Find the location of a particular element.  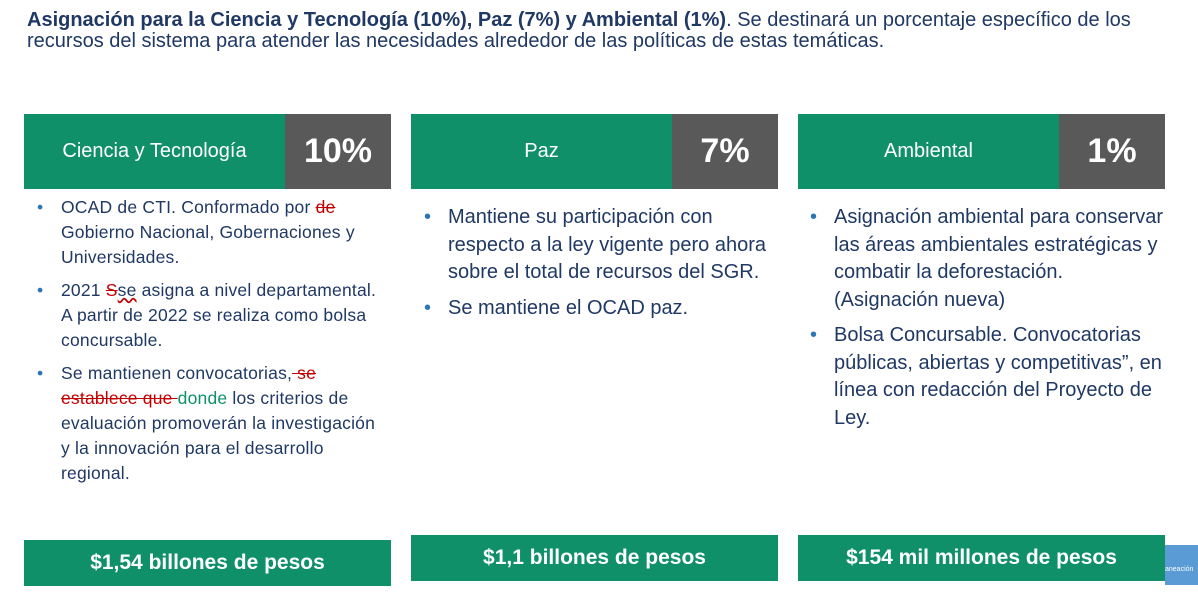

spellcheck-text: se is located at coordinates (127, 290).